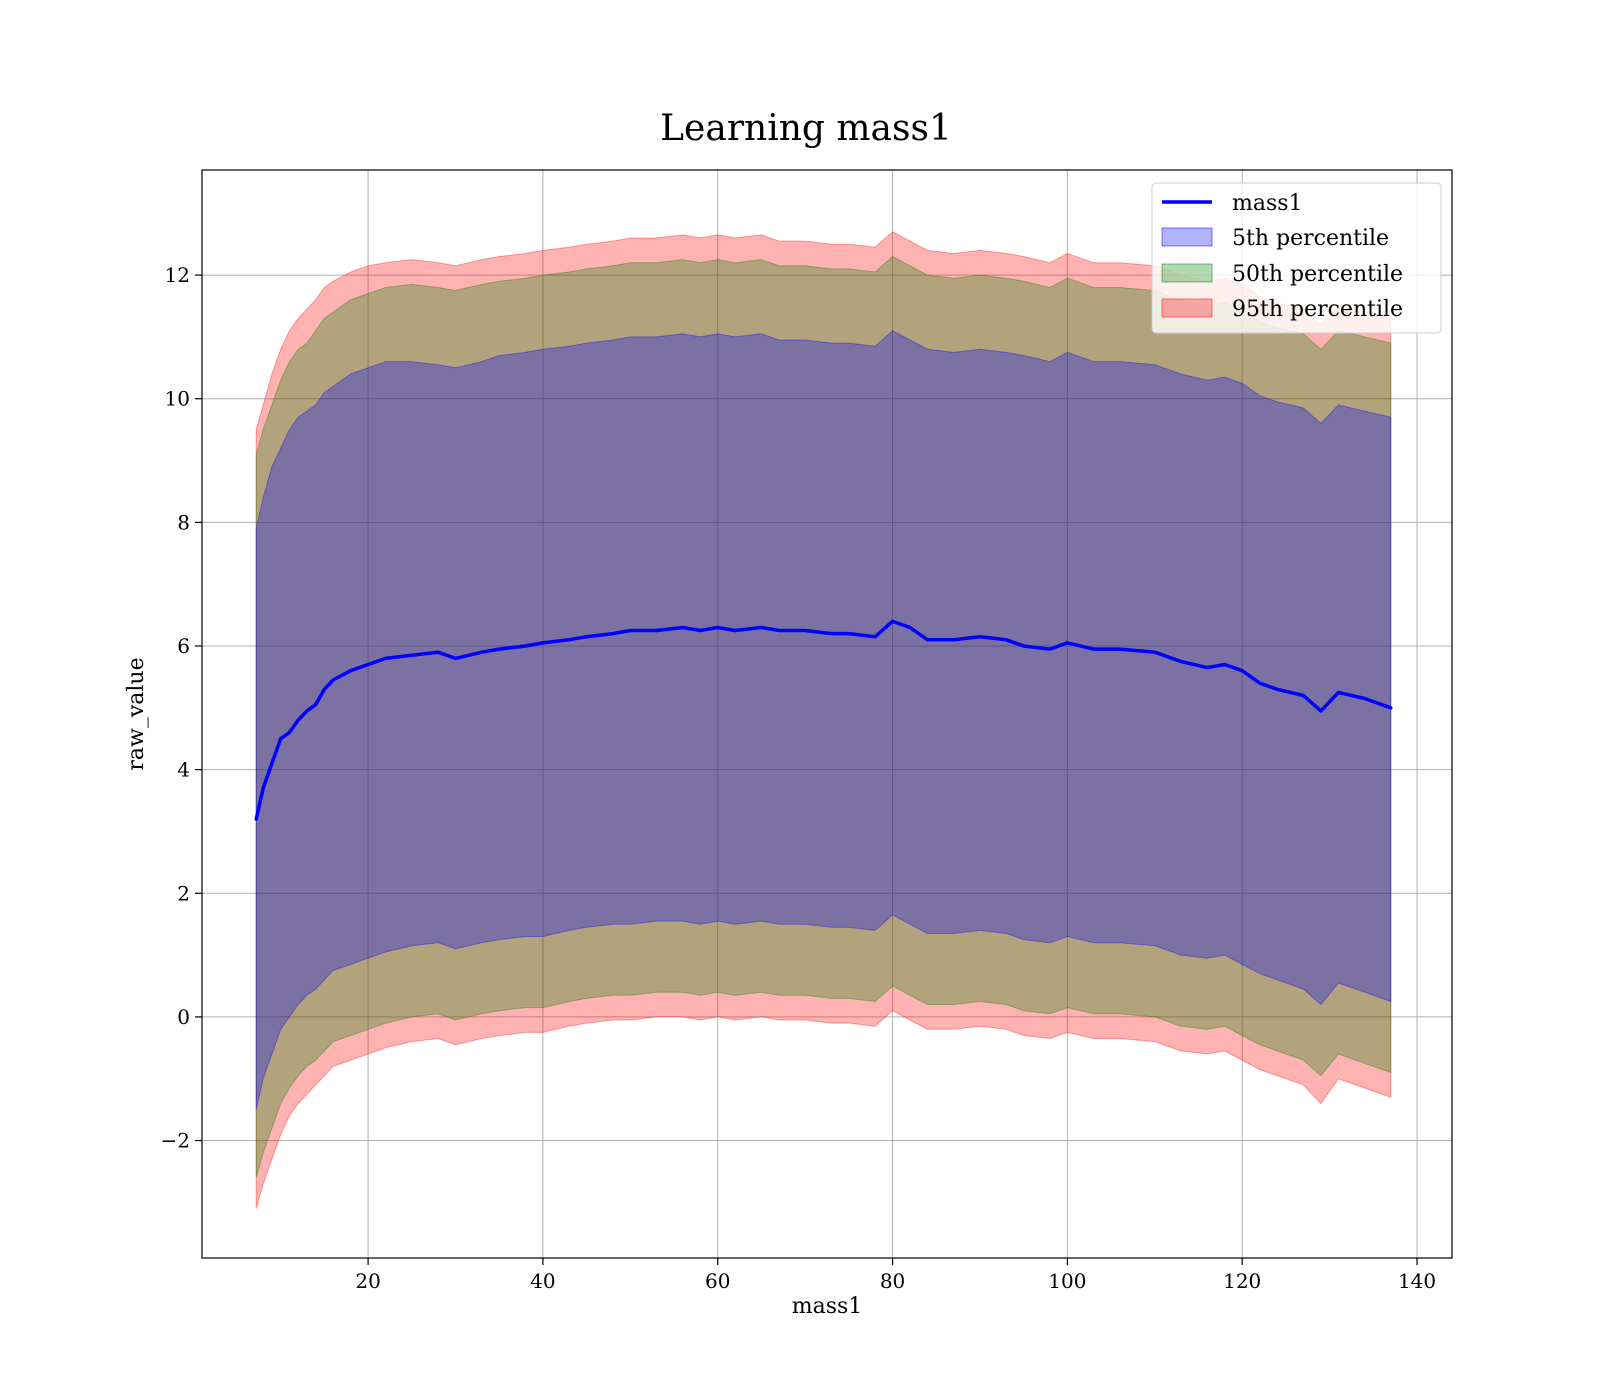  What do you see at coordinates (892, 1281) in the screenshot?
I see `x-tick-label: 80` at bounding box center [892, 1281].